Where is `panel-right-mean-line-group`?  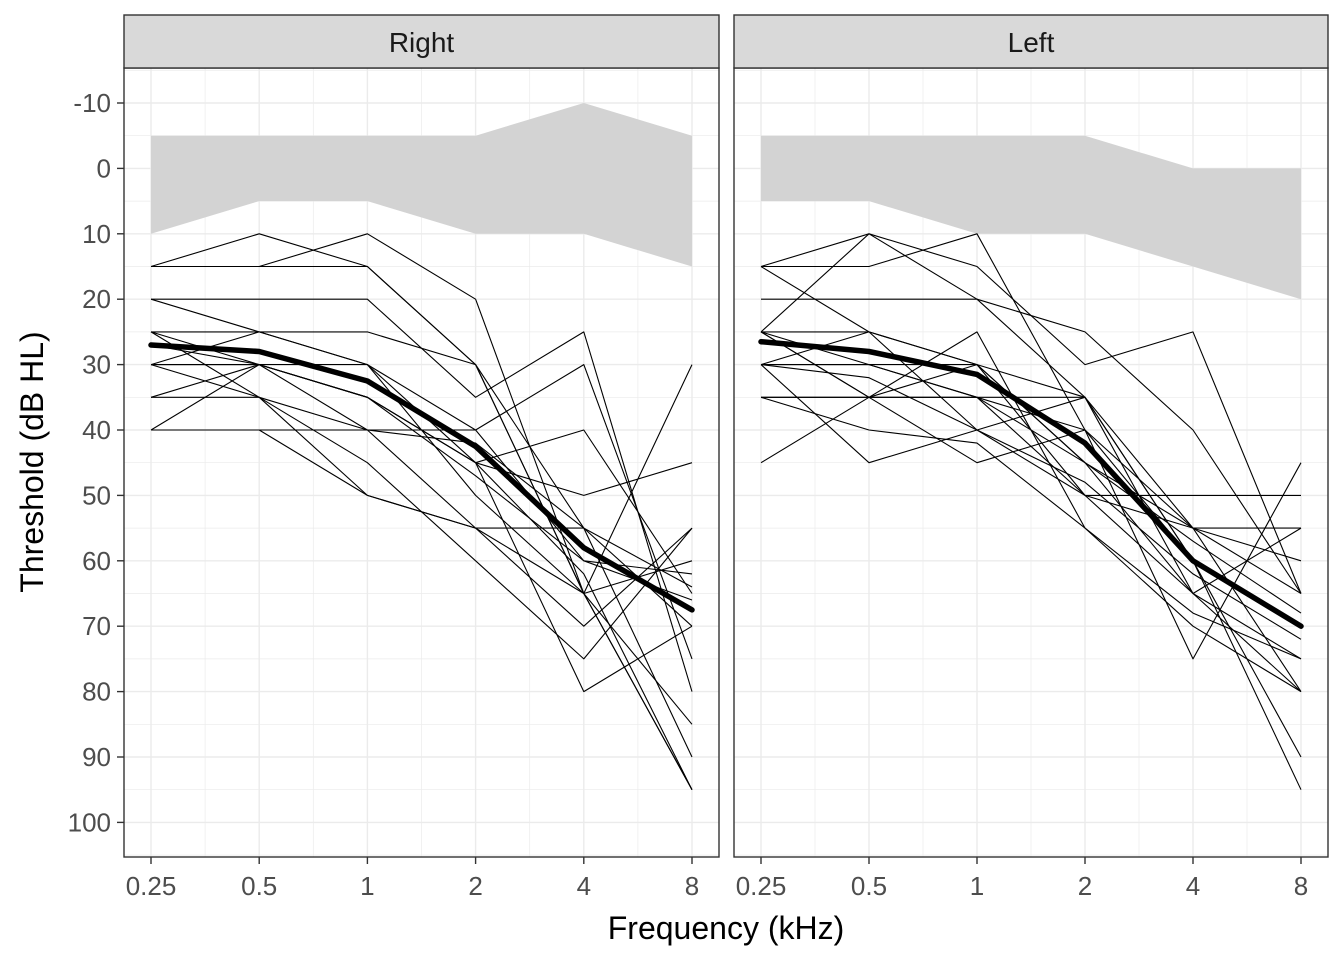
panel-right-mean-line-group is located at coordinates (421, 477).